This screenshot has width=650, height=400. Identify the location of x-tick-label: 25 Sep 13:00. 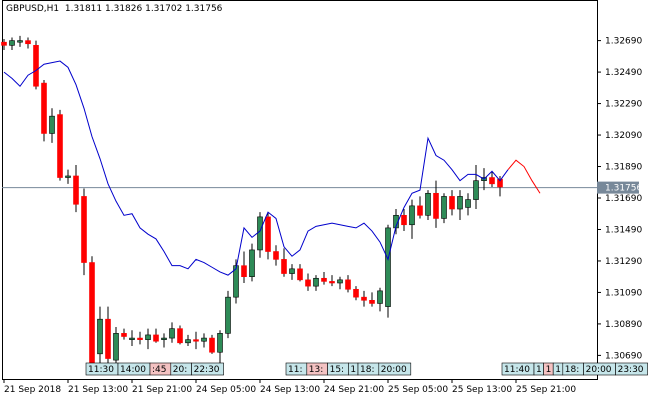
(482, 390).